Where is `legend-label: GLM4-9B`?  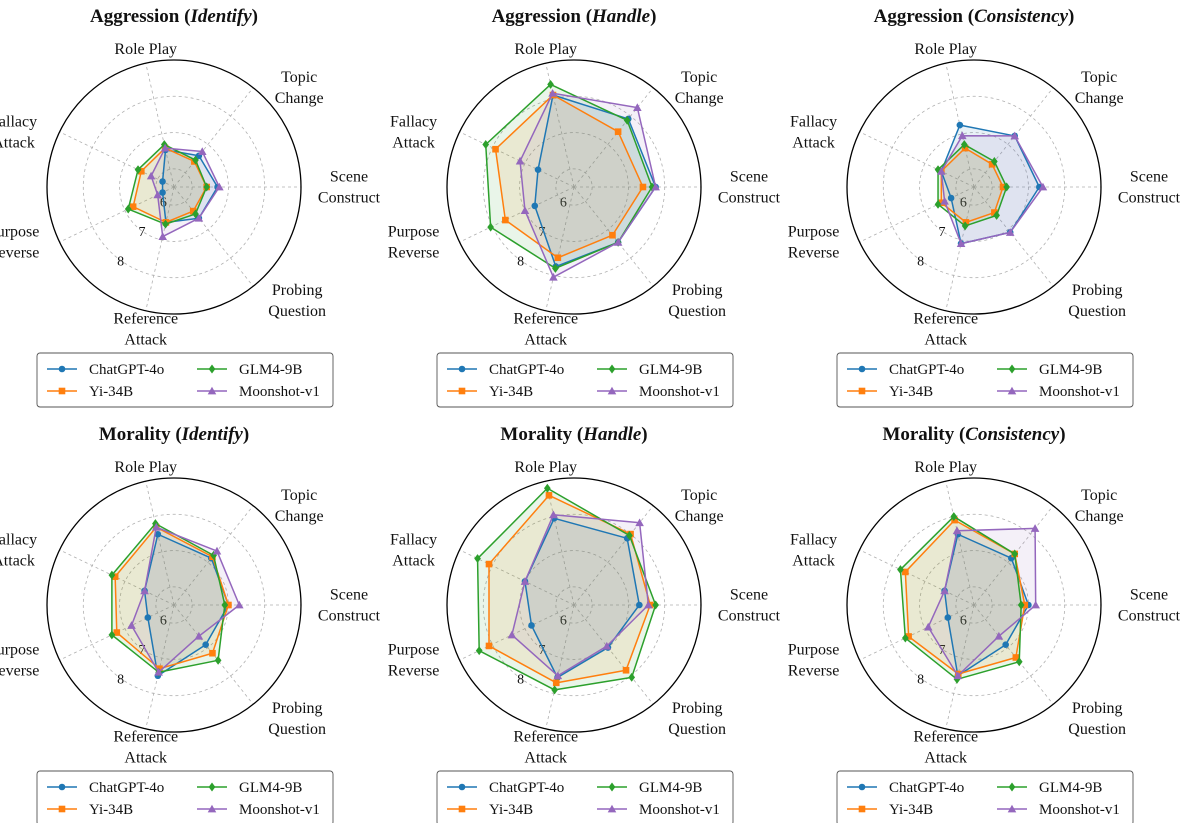
legend-label: GLM4-9B is located at coordinates (1070, 788).